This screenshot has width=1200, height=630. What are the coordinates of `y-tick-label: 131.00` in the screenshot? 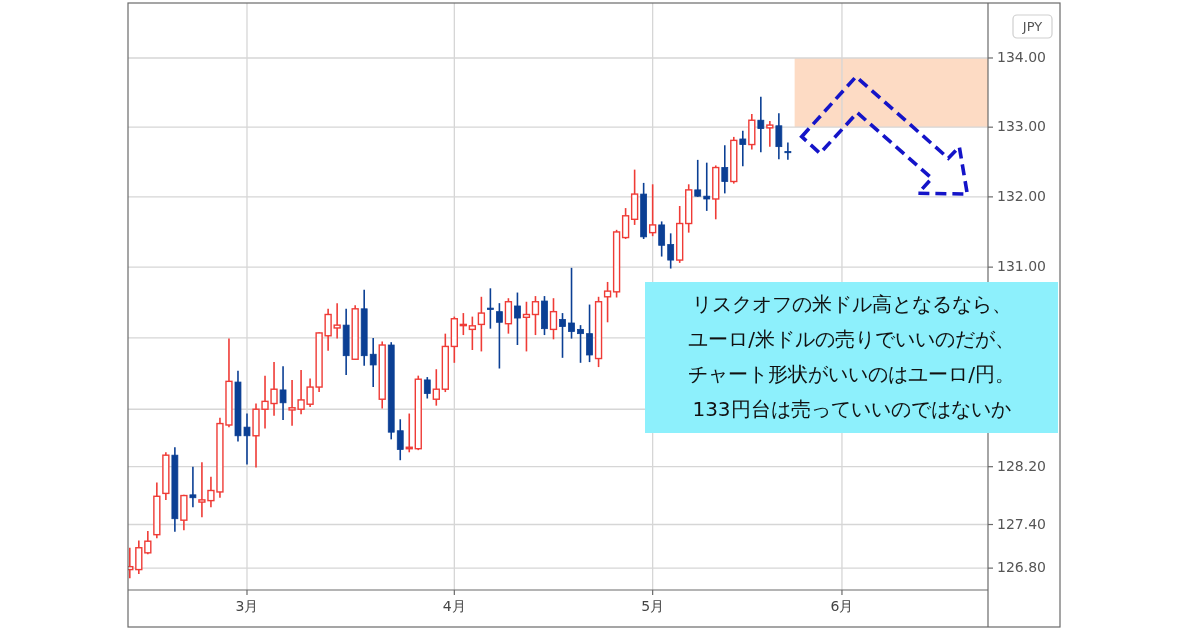 It's located at (1021, 266).